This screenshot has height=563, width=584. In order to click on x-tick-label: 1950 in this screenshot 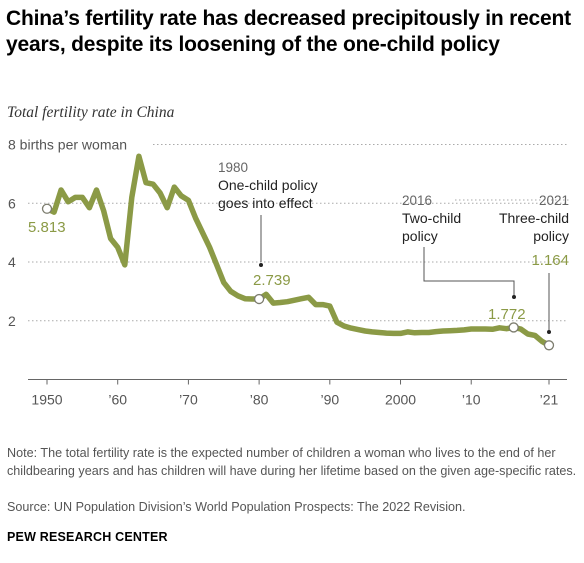, I will do `click(46, 400)`.